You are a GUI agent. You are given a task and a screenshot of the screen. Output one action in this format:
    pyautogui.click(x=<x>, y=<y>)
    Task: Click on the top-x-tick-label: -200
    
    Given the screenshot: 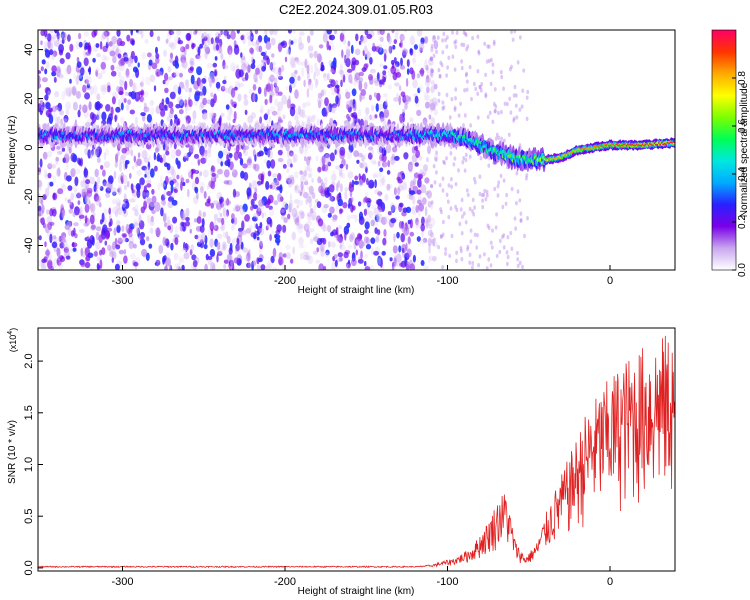 What is the action you would take?
    pyautogui.click(x=285, y=281)
    